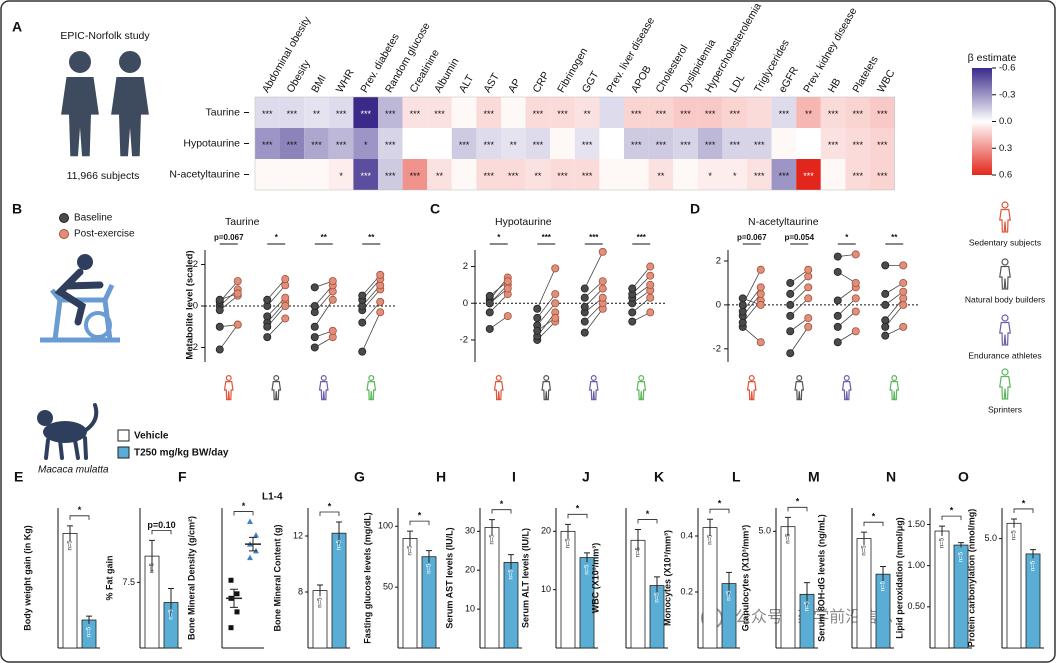 The width and height of the screenshot is (1056, 663). I want to click on group-legend-label: Endurance athletes, so click(1004, 355).